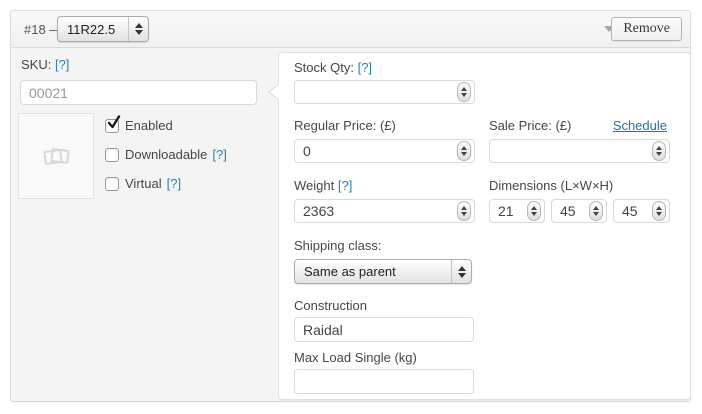  Describe the element at coordinates (43, 29) in the screenshot. I see `variation-index: #18 —` at that location.